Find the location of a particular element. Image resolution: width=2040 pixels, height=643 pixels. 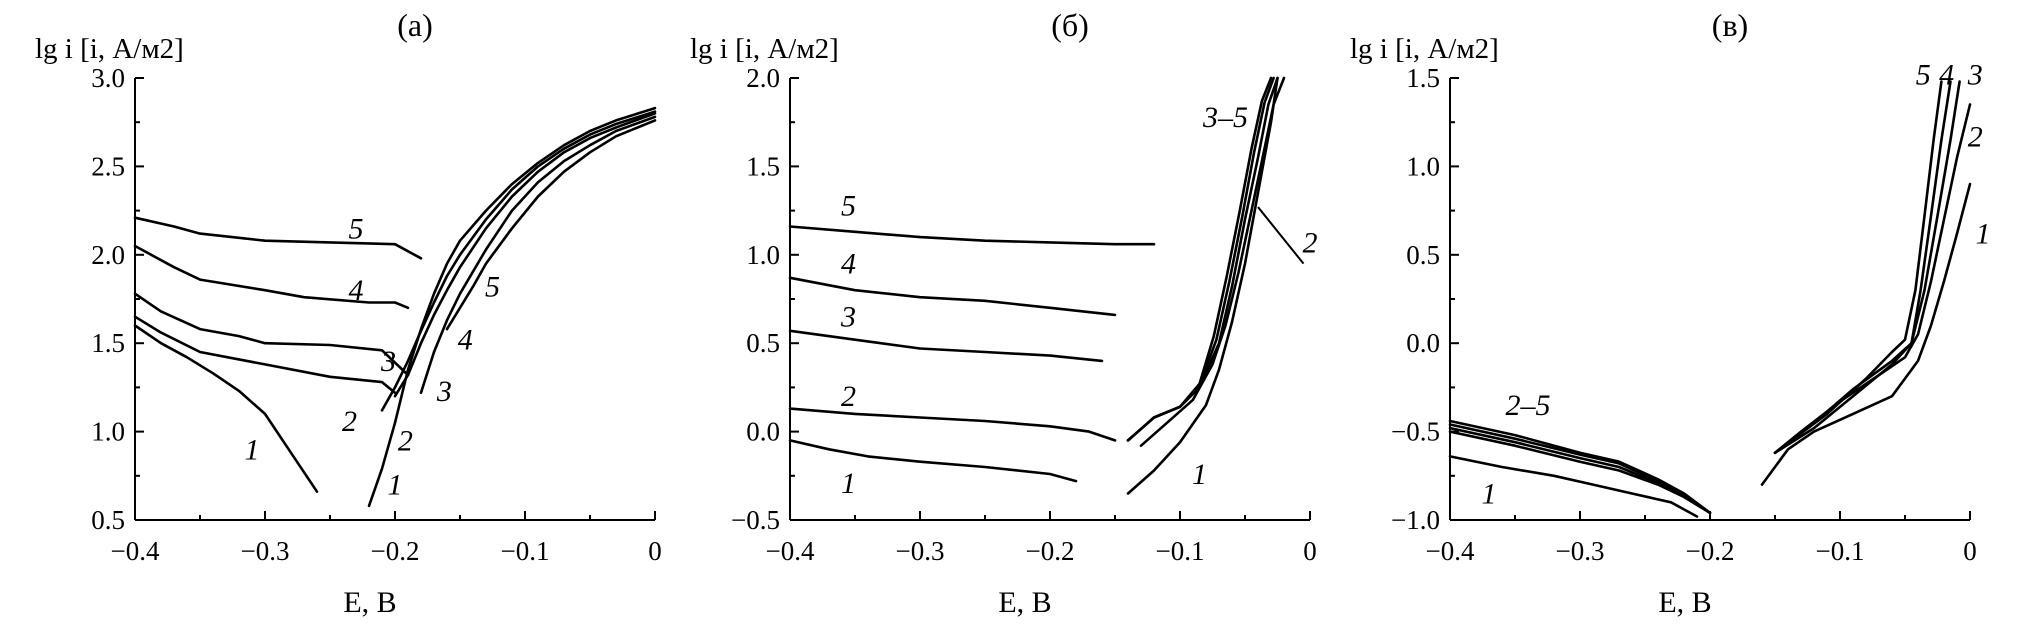

y-tick-label: 2.5 is located at coordinates (108, 166).